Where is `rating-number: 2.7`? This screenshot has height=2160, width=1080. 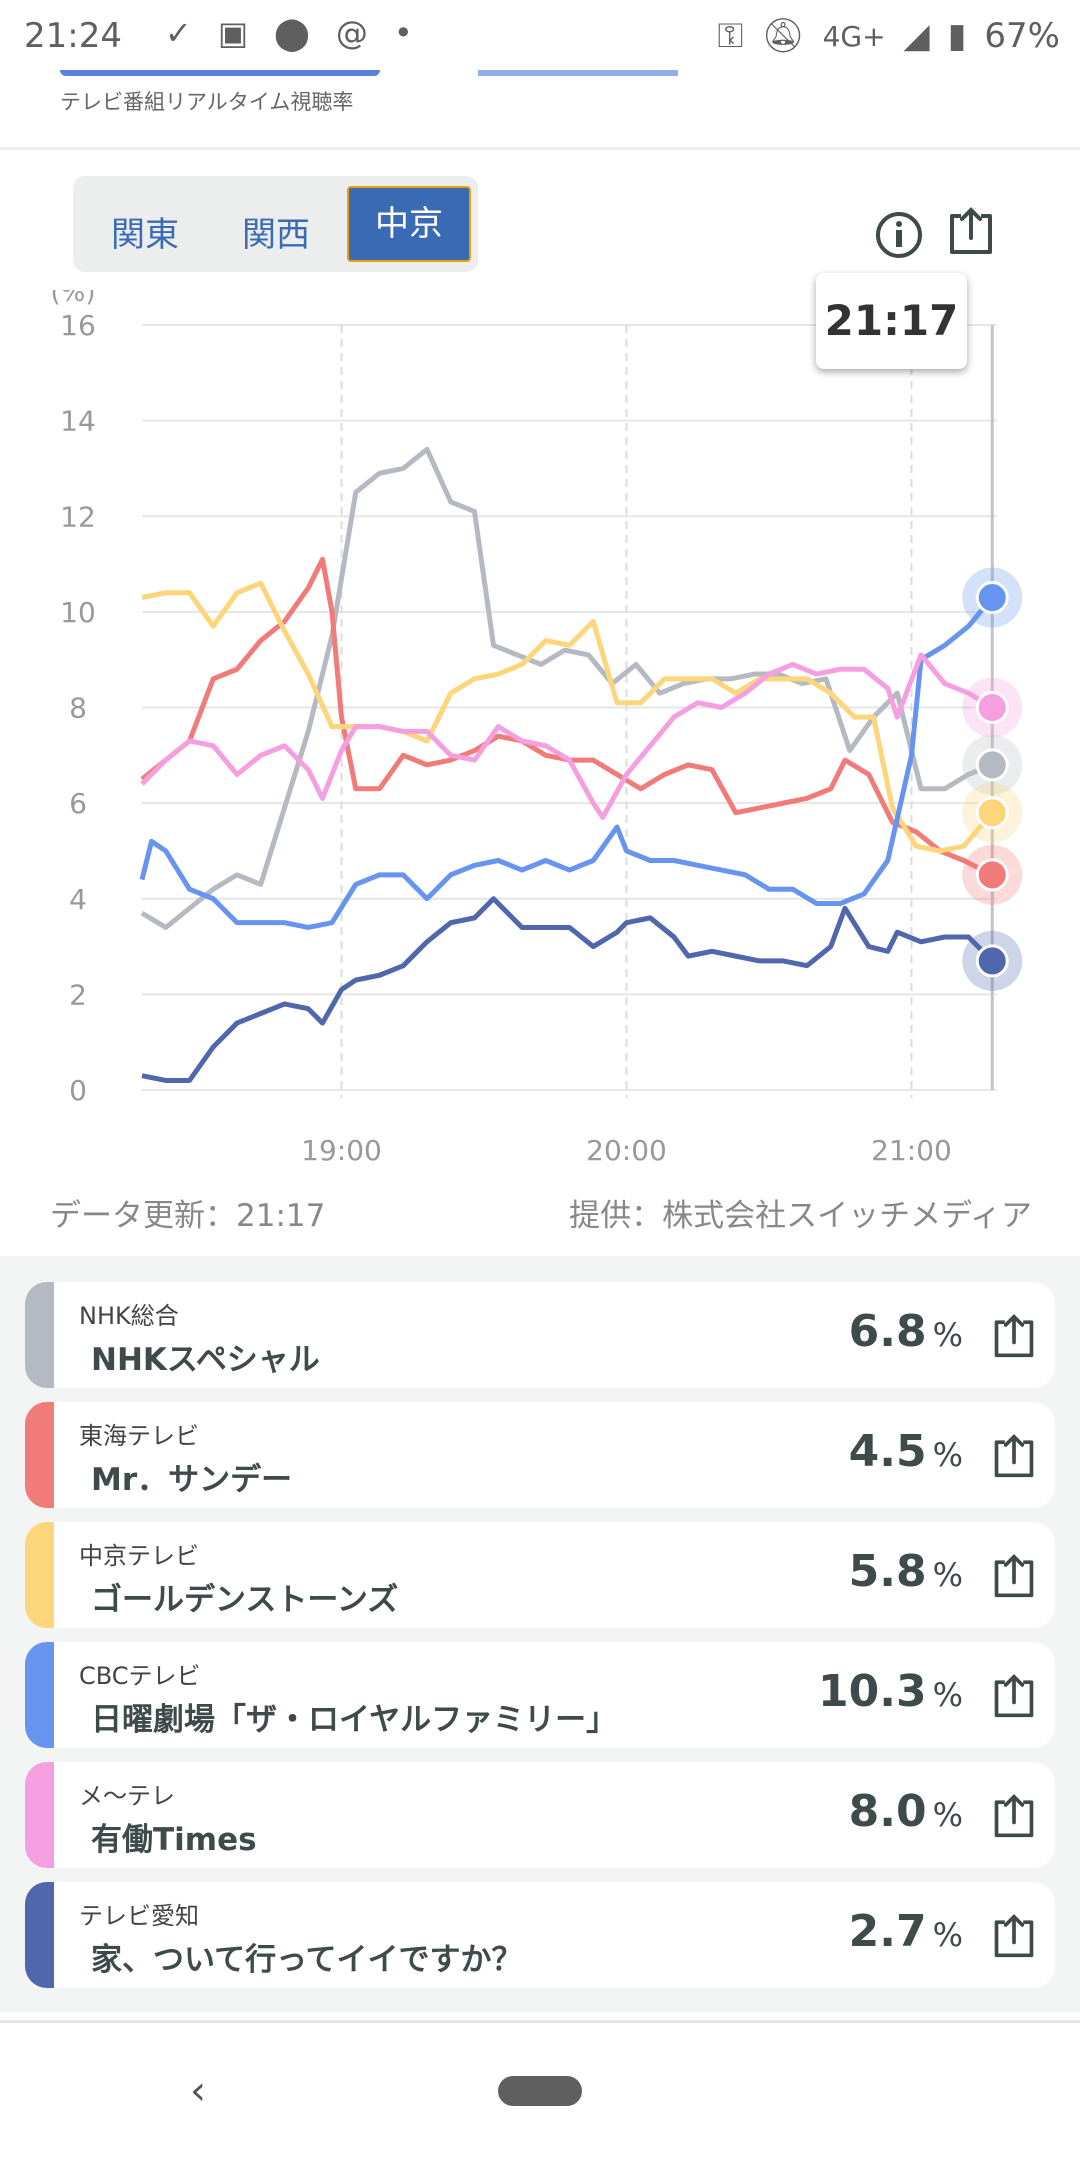 rating-number: 2.7 is located at coordinates (887, 1931).